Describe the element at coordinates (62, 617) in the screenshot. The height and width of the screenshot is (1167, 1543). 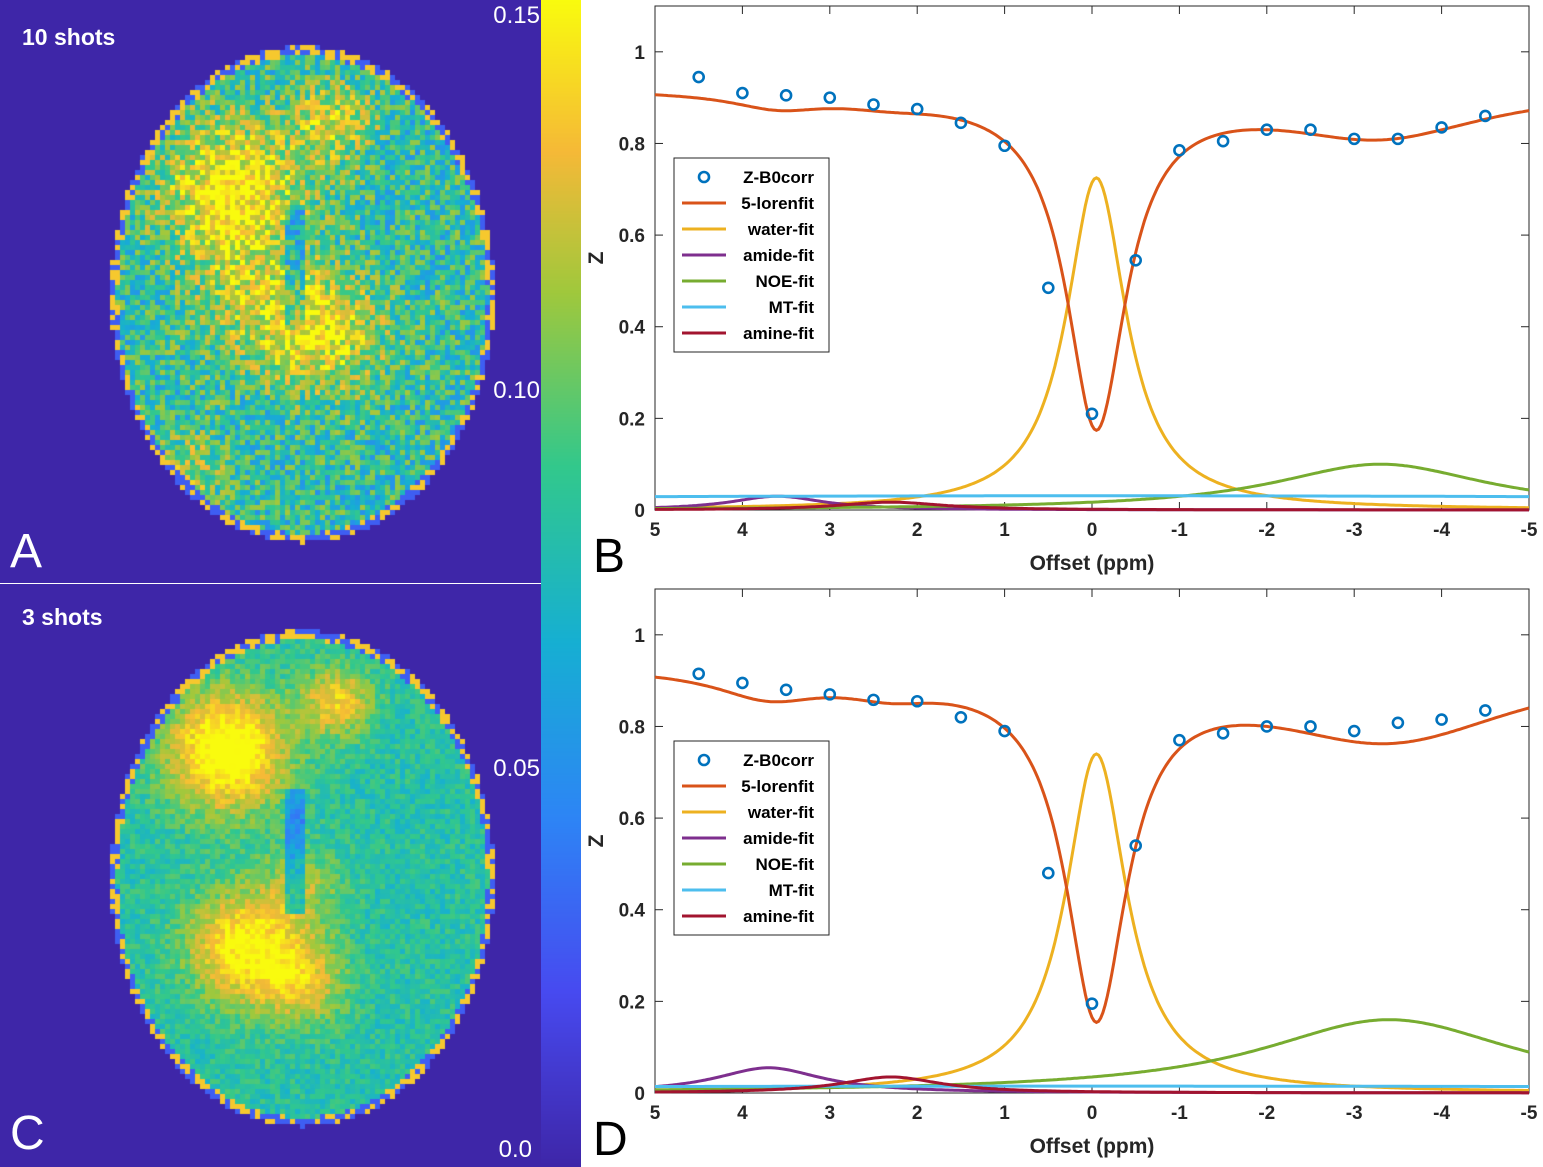
I see `map-label-3-shots: 3 shots` at that location.